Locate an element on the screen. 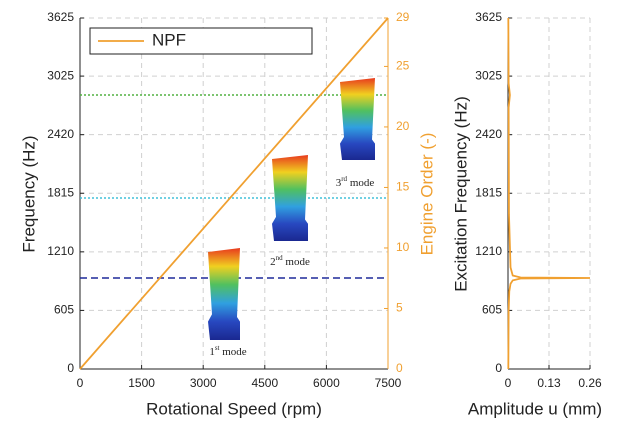 The width and height of the screenshot is (624, 423). mode-label: 3rd mode is located at coordinates (355, 182).